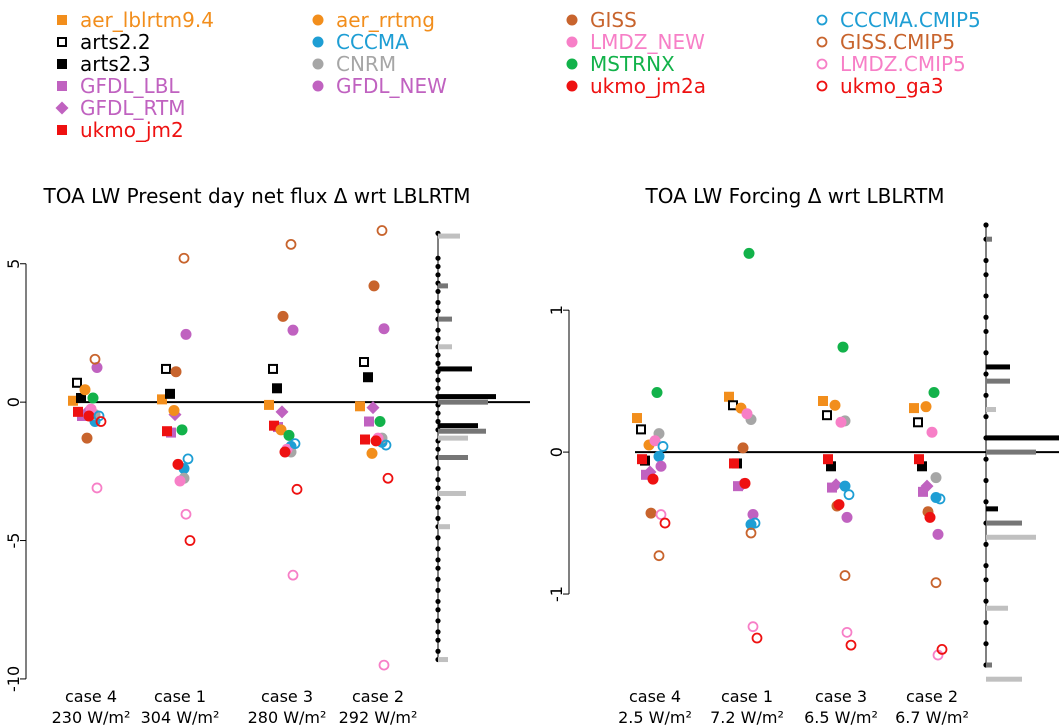 Image resolution: width=1059 pixels, height=727 pixels. What do you see at coordinates (287, 696) in the screenshot?
I see `x-category-label: case 3` at bounding box center [287, 696].